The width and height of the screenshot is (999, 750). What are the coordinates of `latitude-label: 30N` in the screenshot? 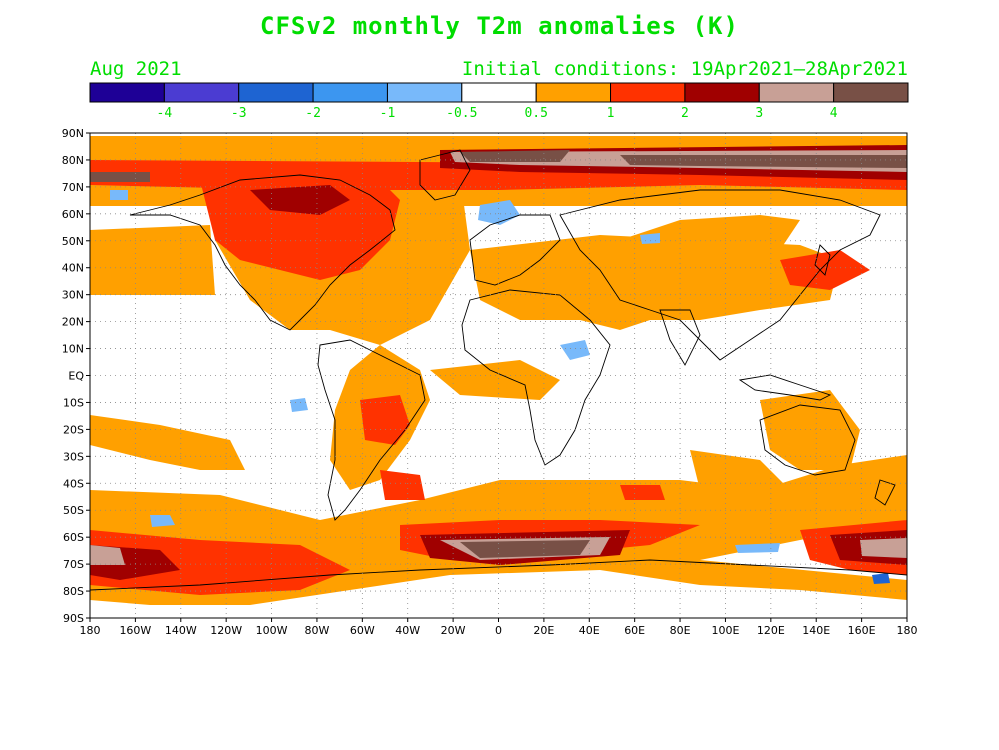 It's located at (73, 295).